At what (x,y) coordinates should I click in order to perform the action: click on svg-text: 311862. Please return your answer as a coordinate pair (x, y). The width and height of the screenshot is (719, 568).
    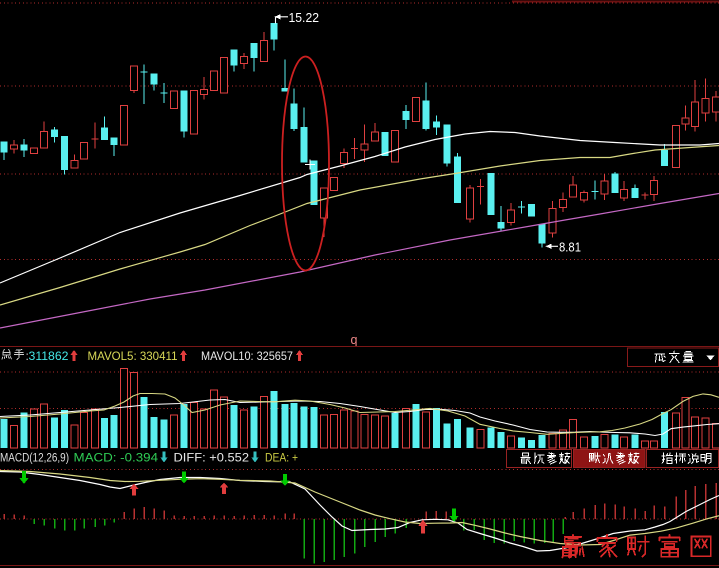
    Looking at the image, I should click on (49, 356).